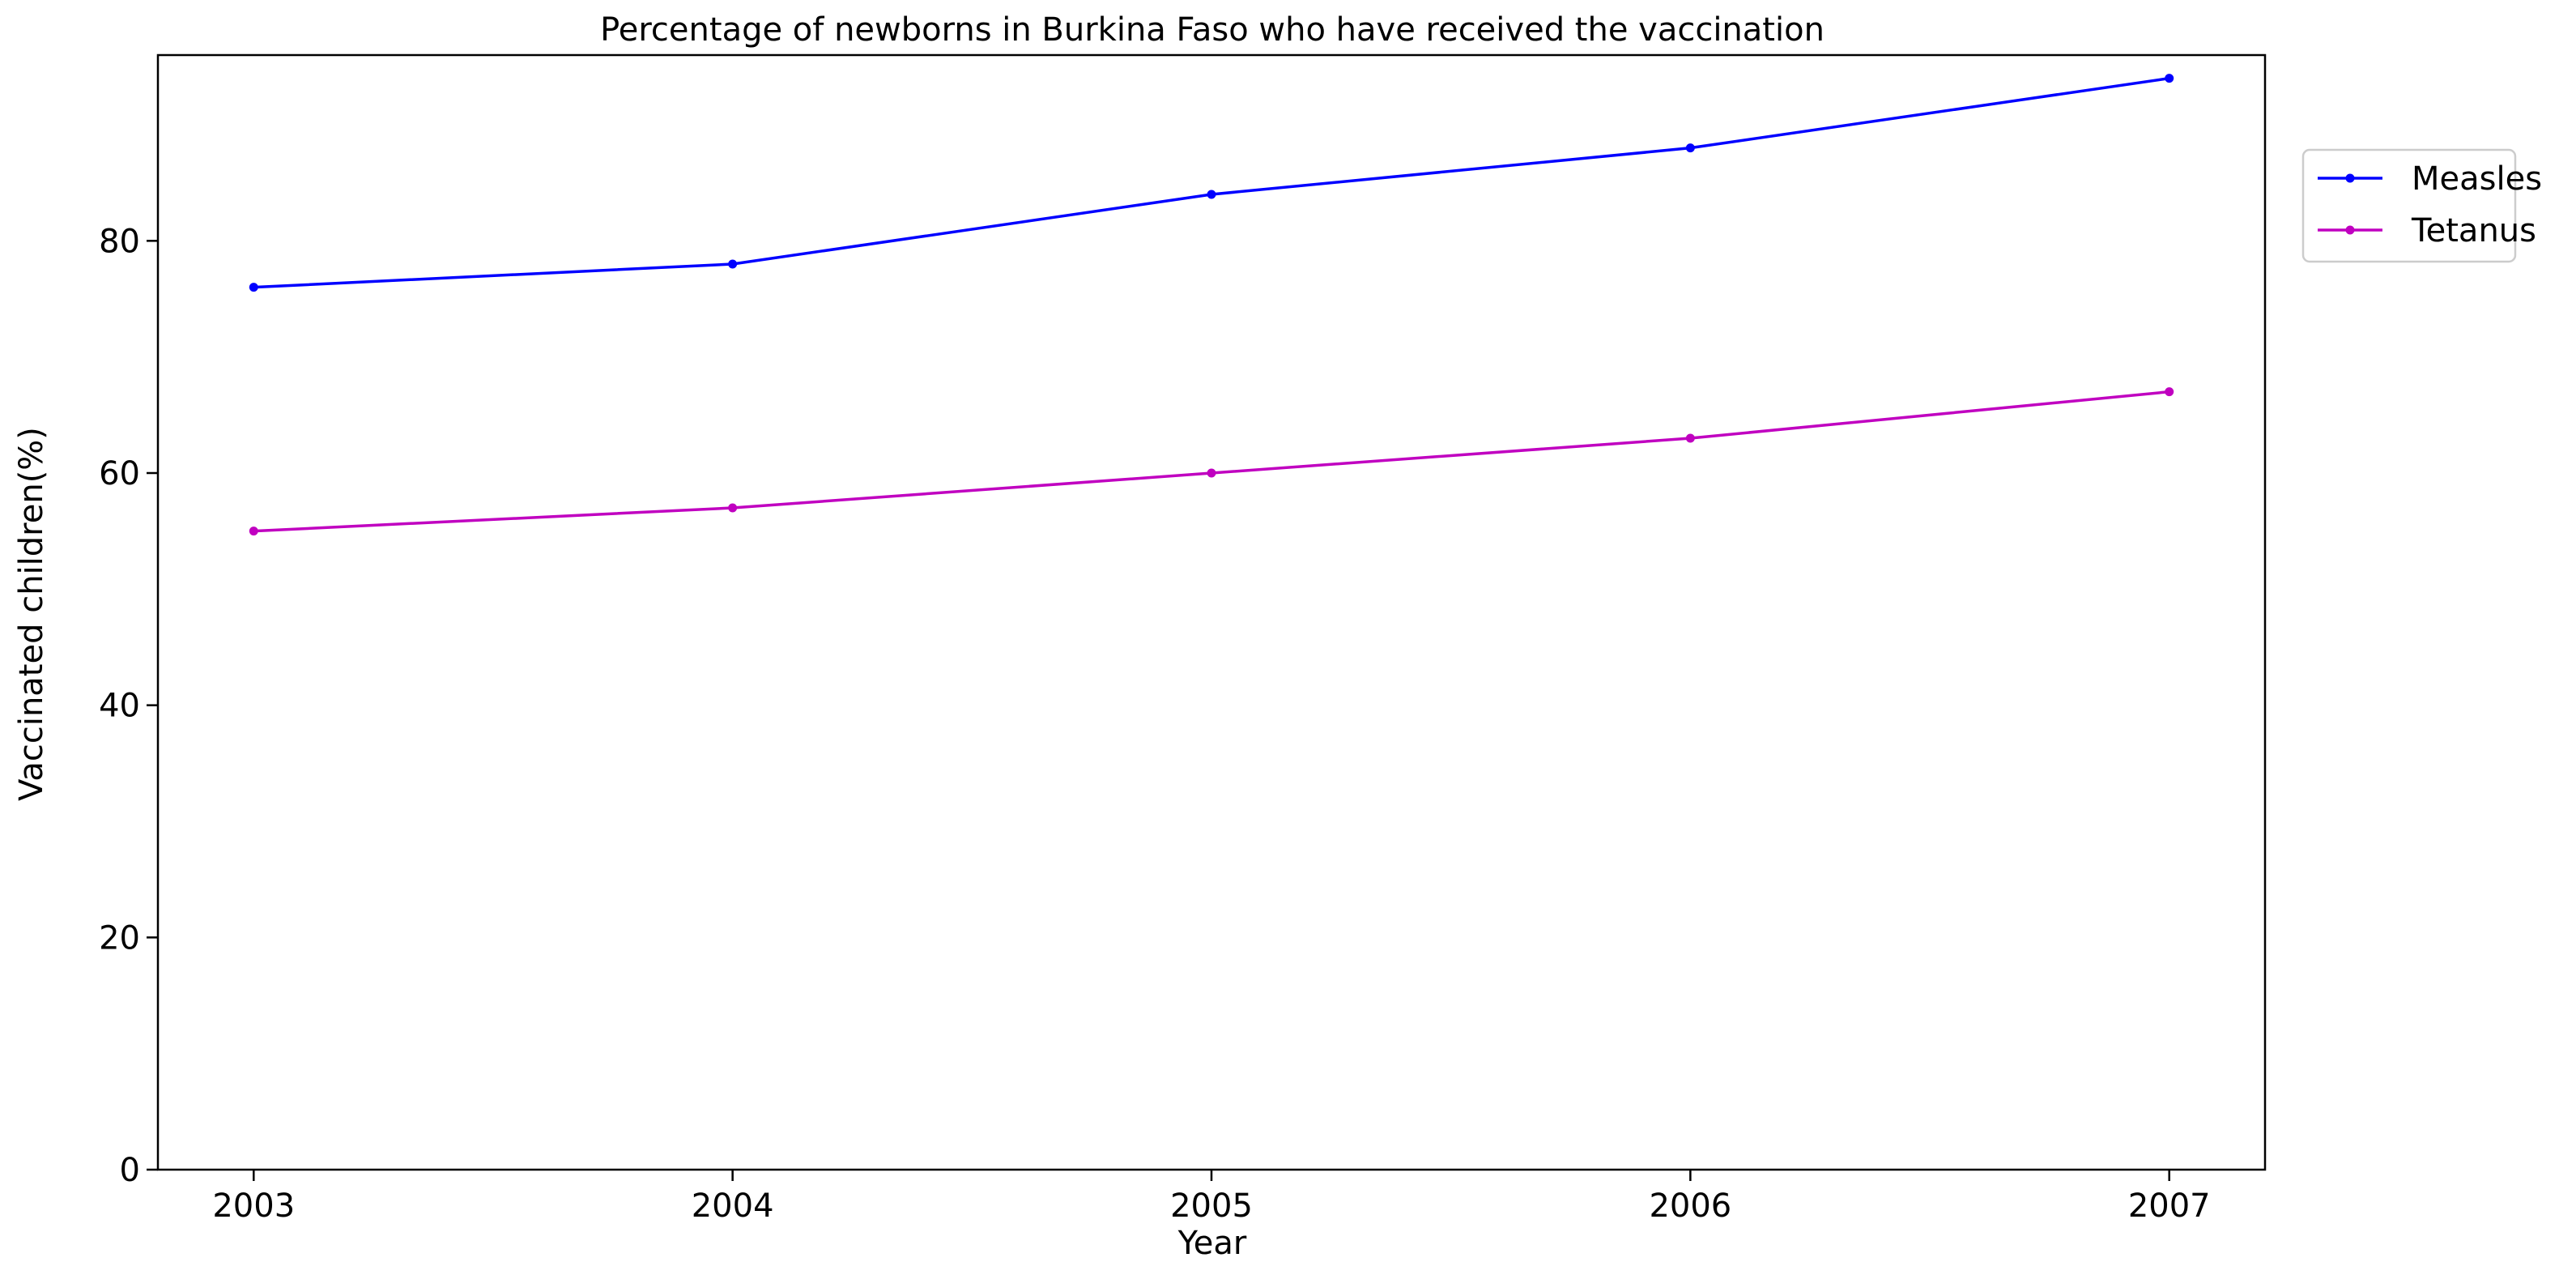  I want to click on x-axis-label: Year, so click(1212, 1243).